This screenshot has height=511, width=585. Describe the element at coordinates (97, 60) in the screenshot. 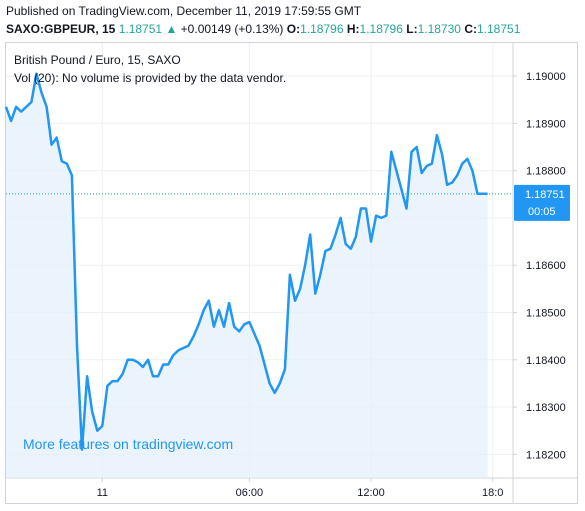

I see `chart-legend-title: British Pound / Euro, 15, SAXO` at that location.